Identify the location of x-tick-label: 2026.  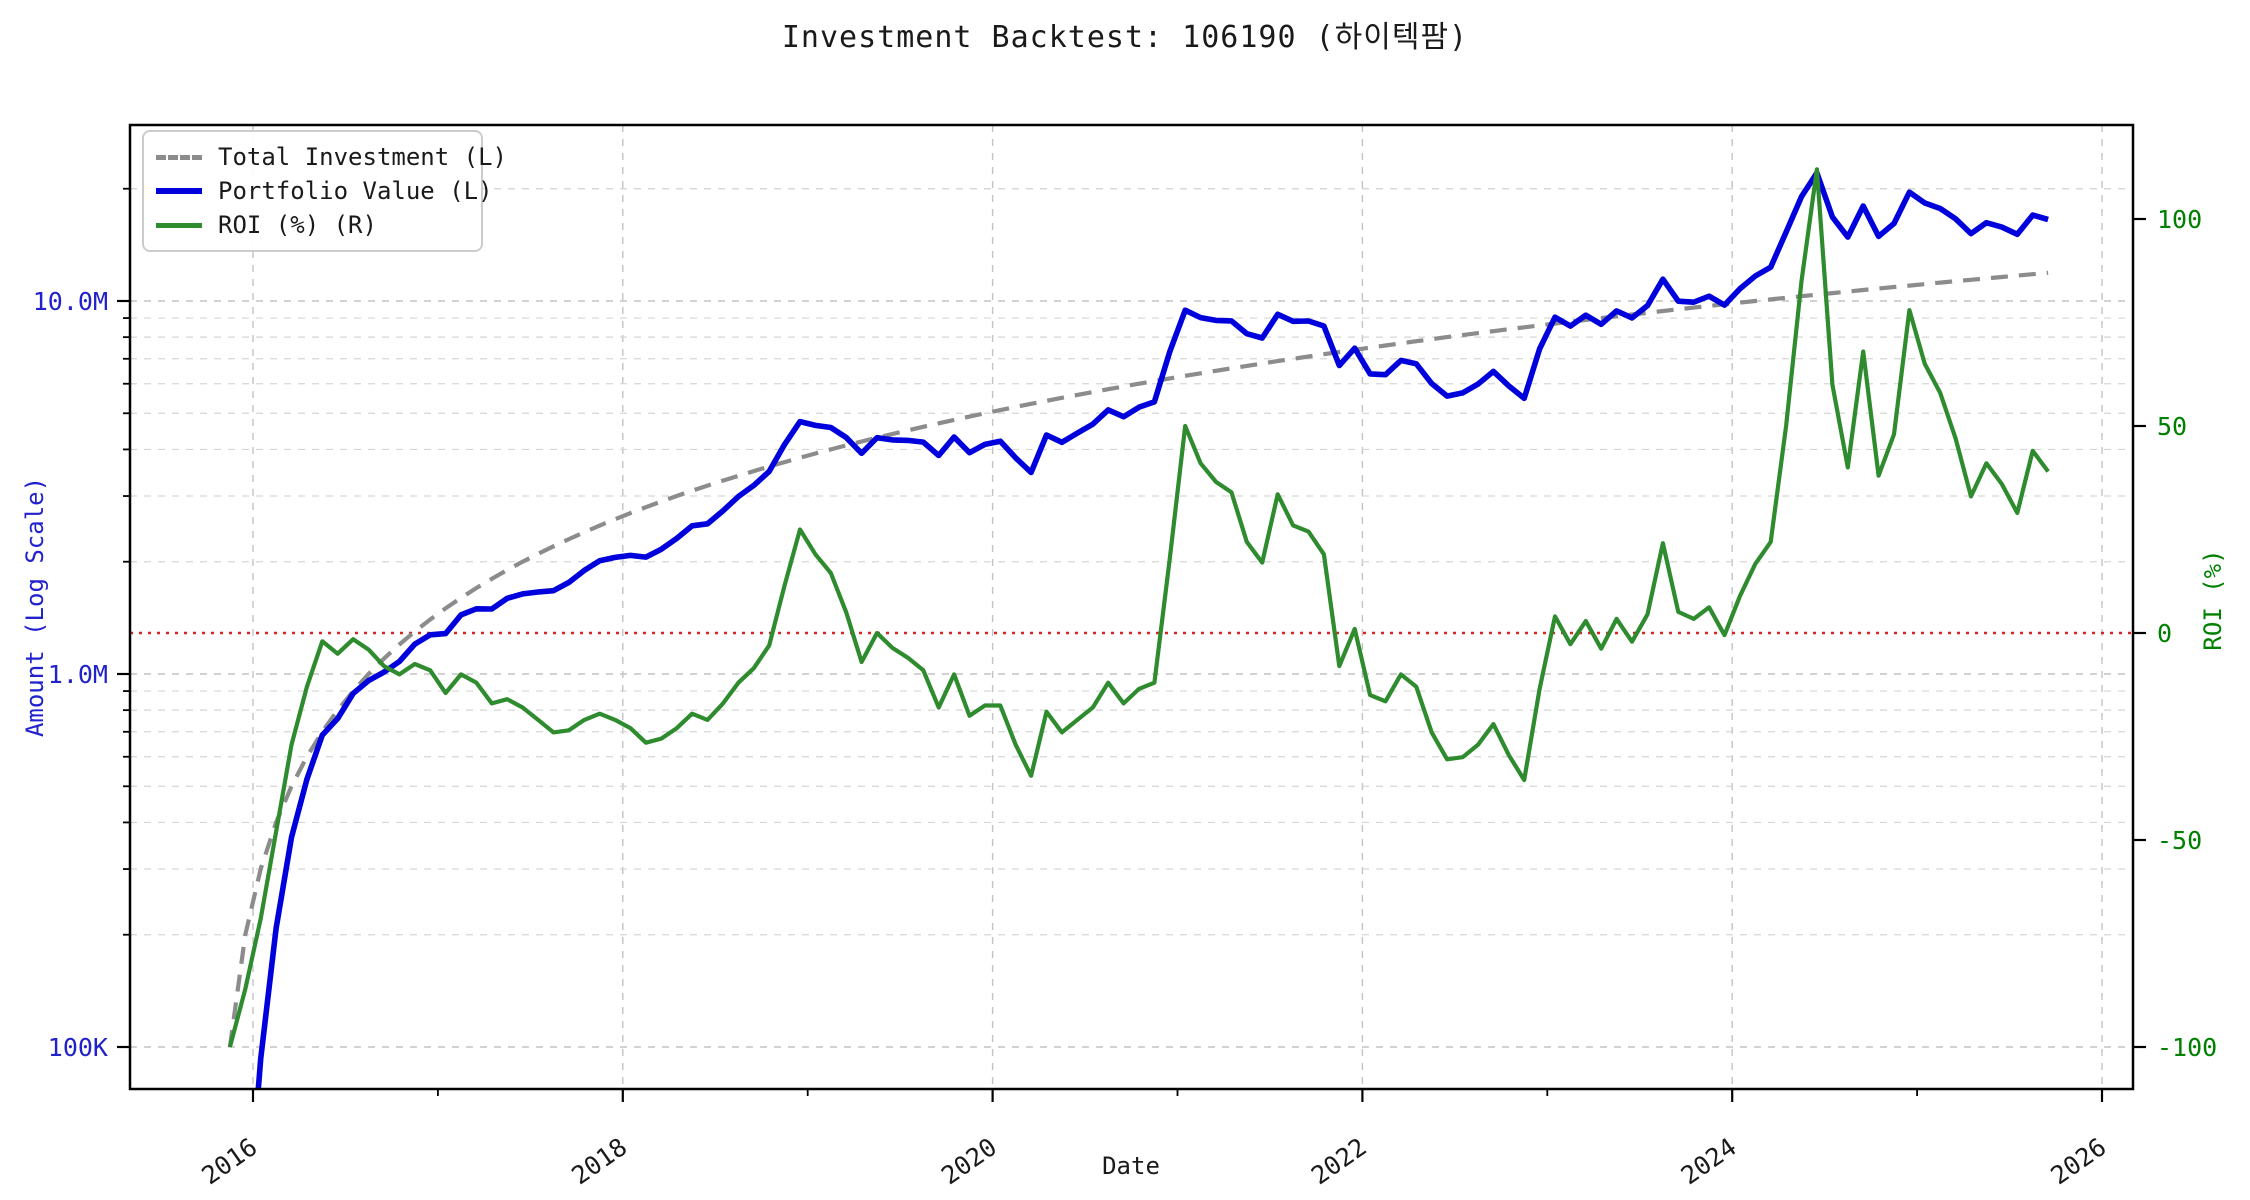
(2078, 1161).